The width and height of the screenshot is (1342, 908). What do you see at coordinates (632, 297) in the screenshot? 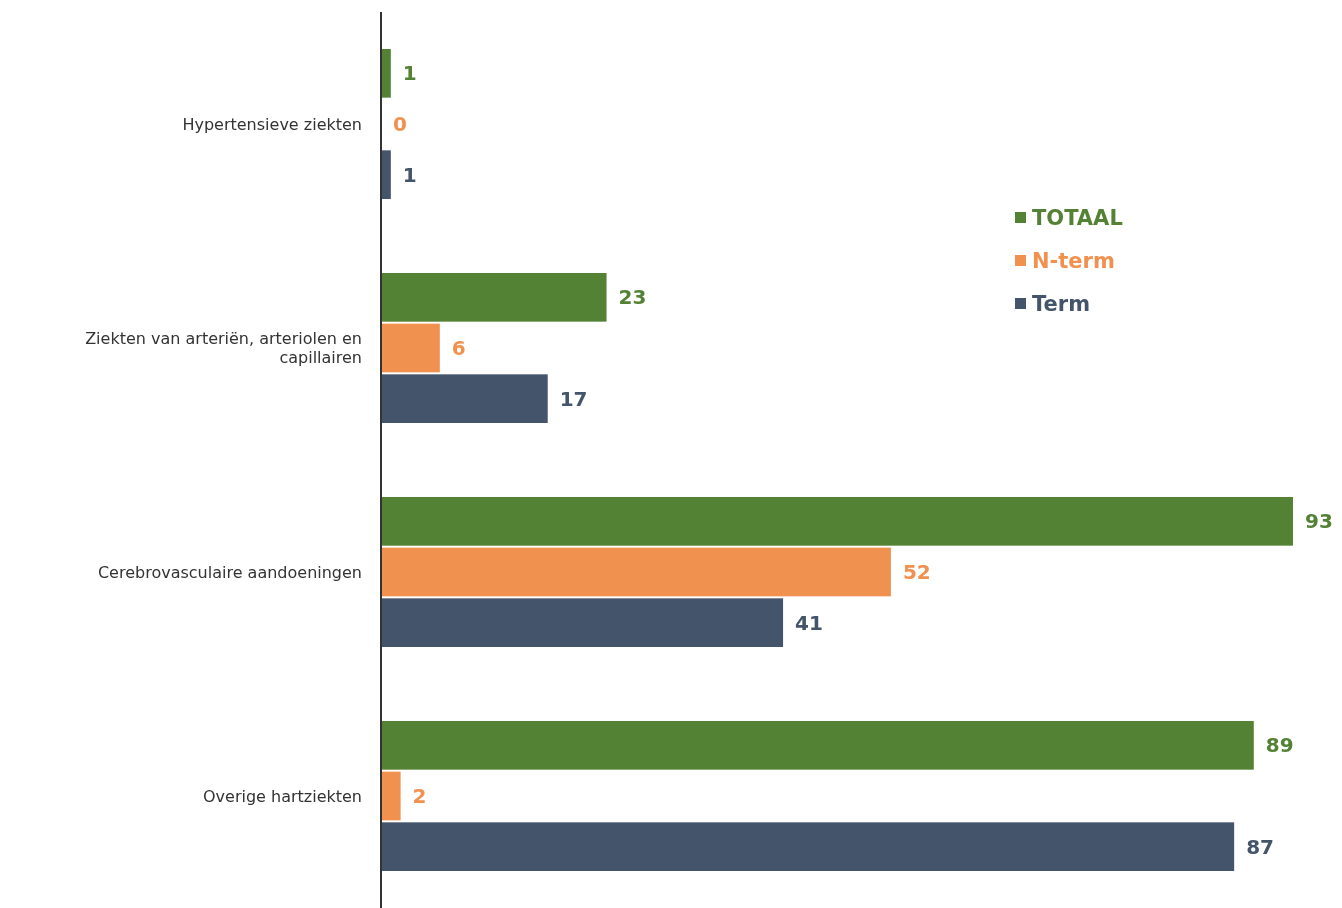
I see `data-label: 23` at bounding box center [632, 297].